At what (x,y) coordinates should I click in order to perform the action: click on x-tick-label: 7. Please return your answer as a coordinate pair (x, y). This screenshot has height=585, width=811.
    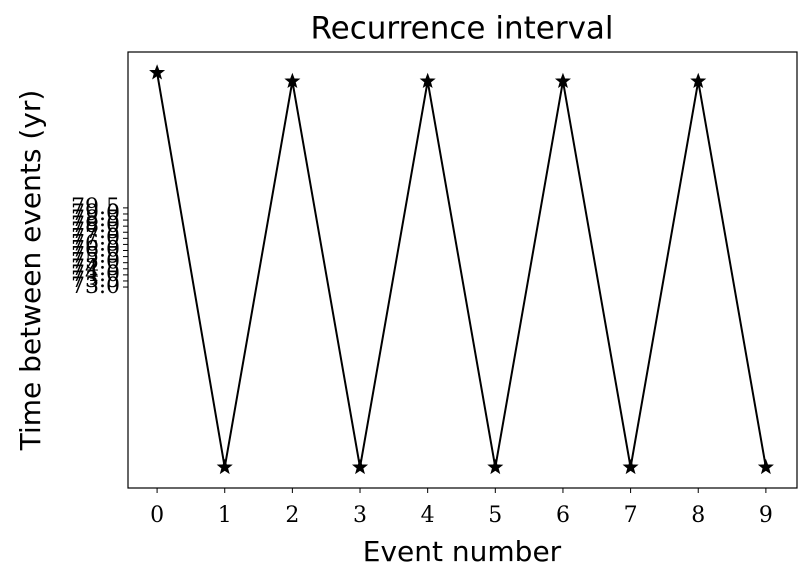
    Looking at the image, I should click on (631, 515).